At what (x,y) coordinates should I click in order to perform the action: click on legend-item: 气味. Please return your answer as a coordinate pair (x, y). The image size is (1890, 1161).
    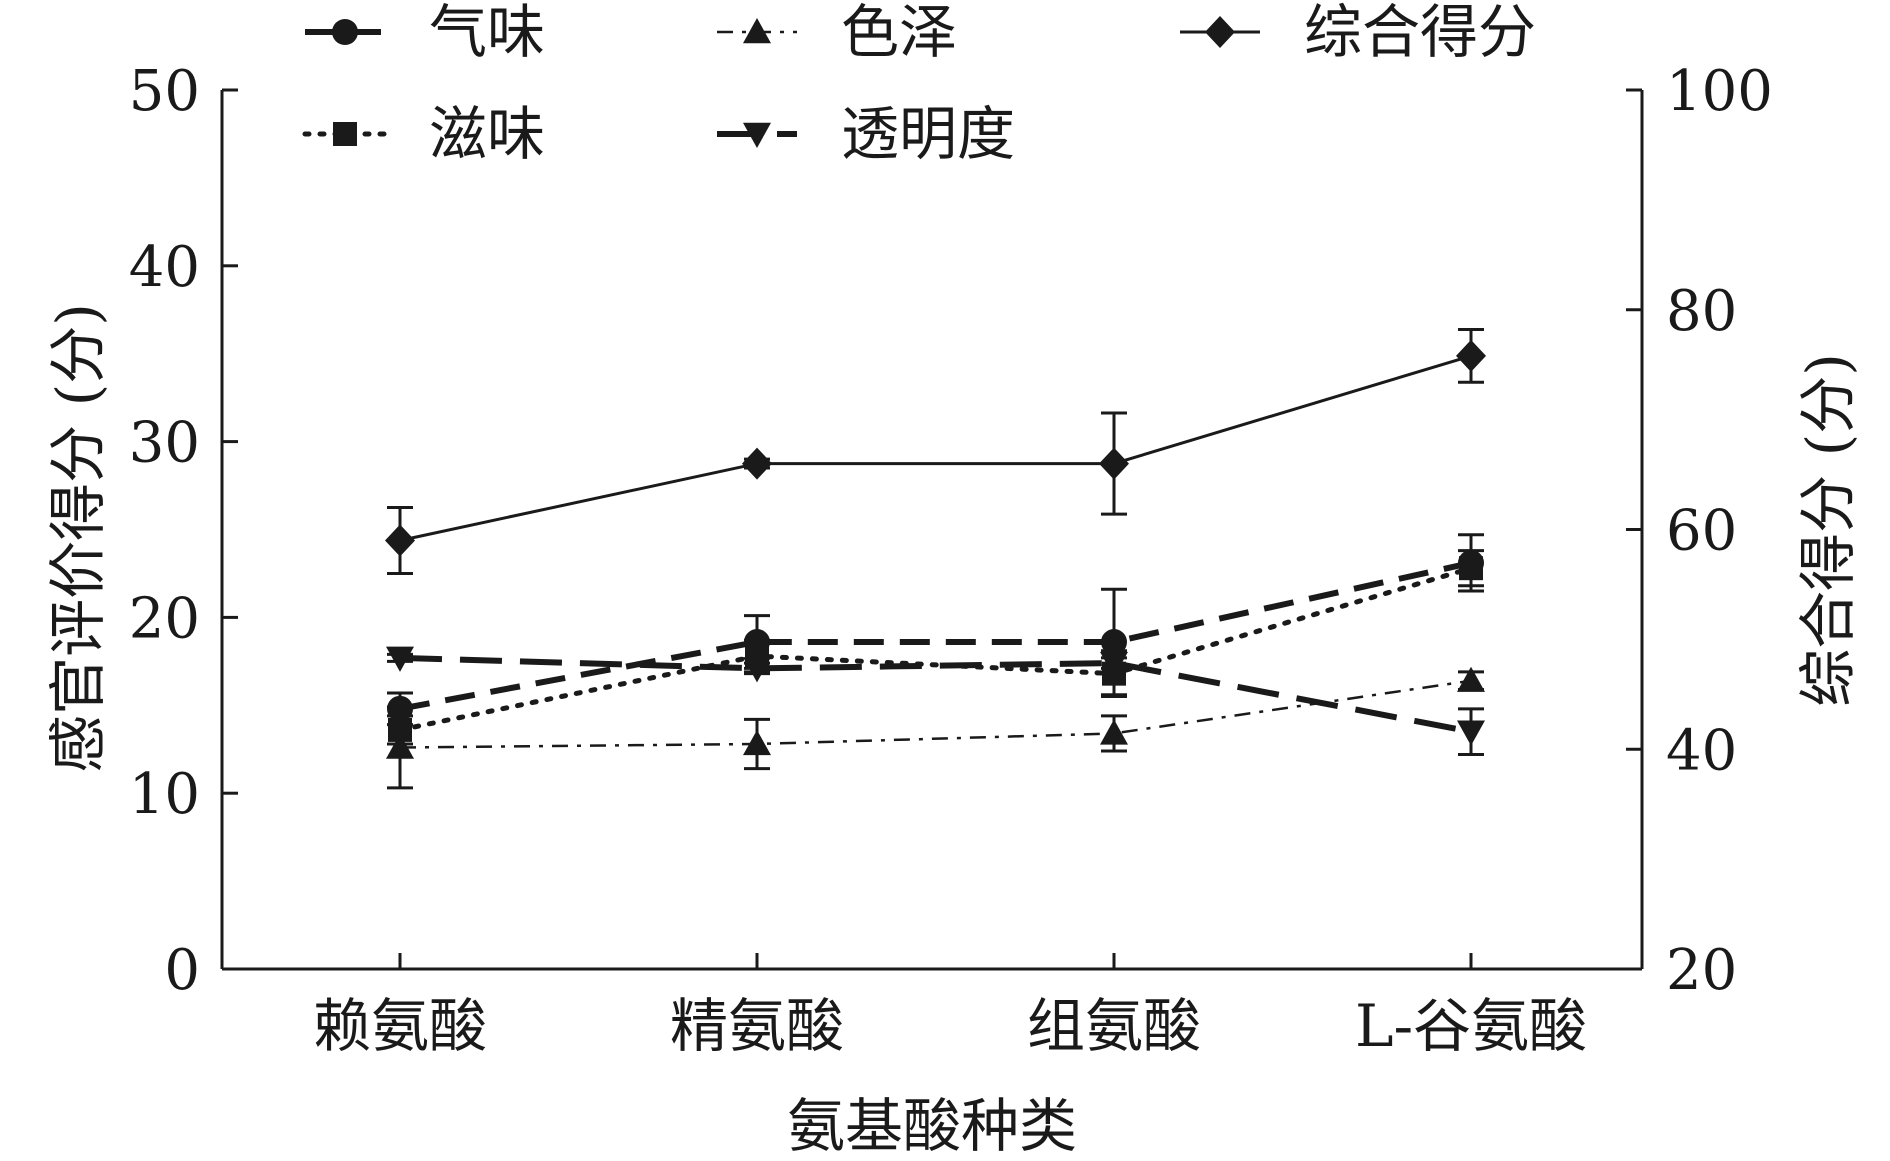
    Looking at the image, I should click on (425, 33).